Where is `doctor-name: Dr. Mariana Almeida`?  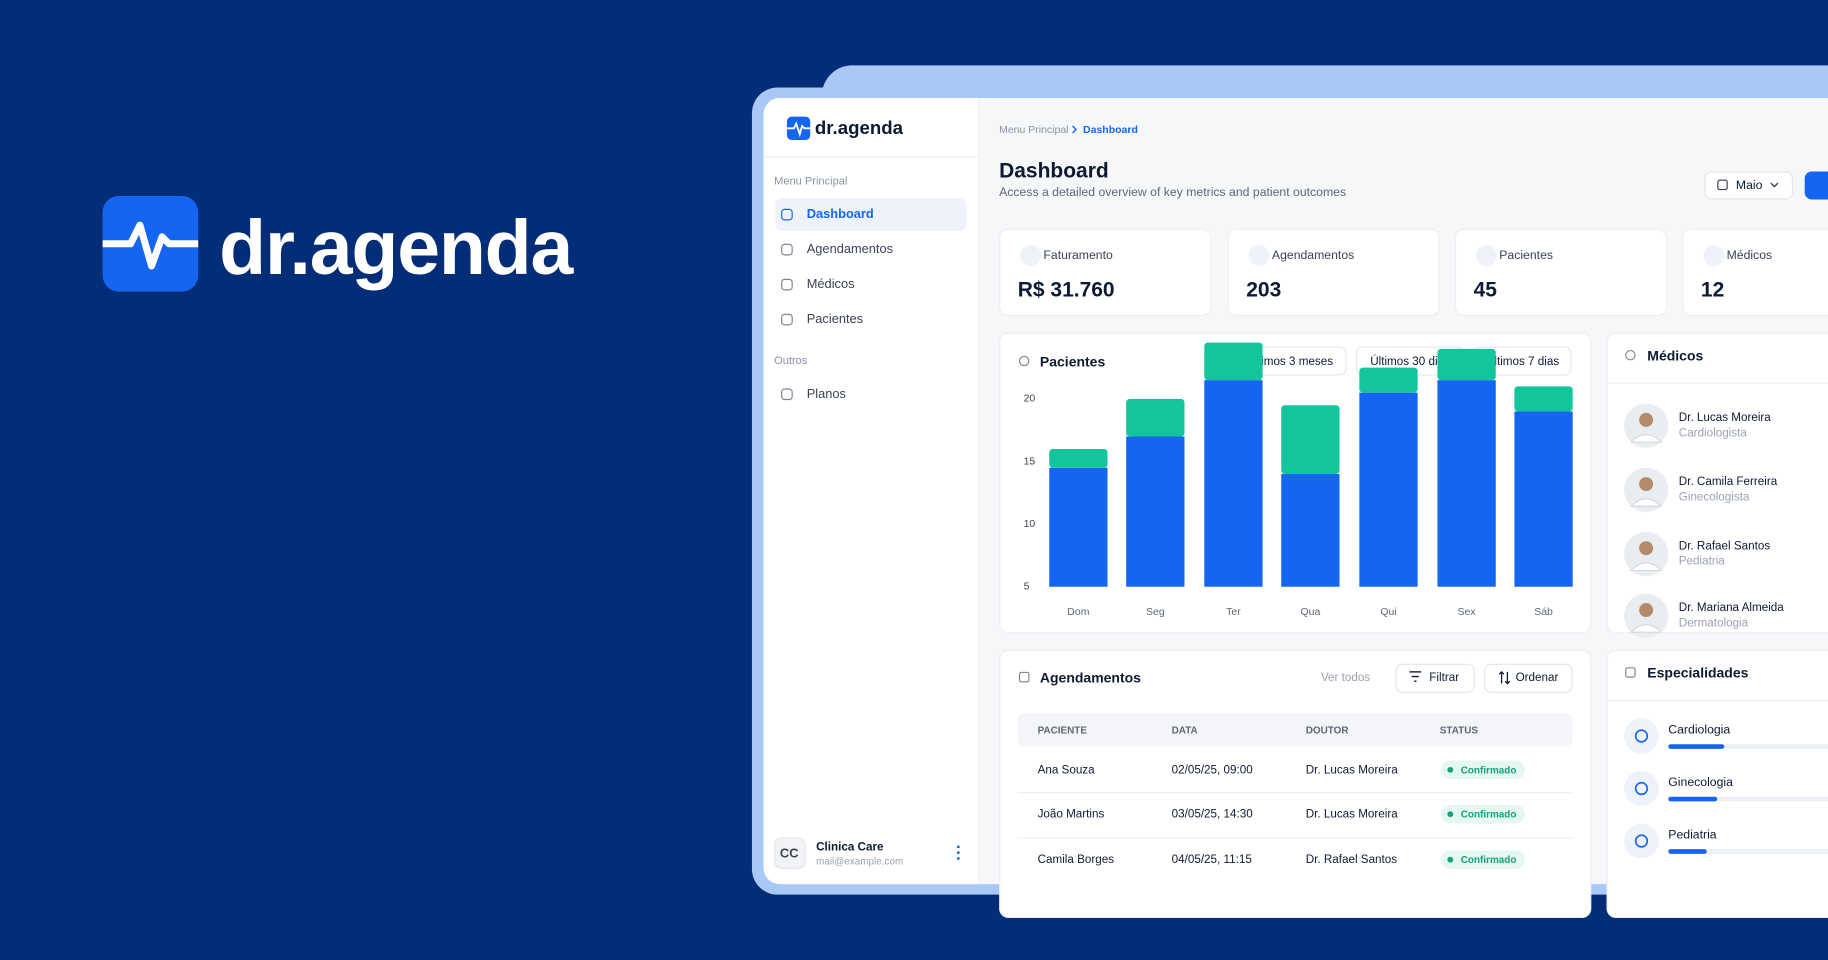
doctor-name: Dr. Mariana Almeida is located at coordinates (1731, 608).